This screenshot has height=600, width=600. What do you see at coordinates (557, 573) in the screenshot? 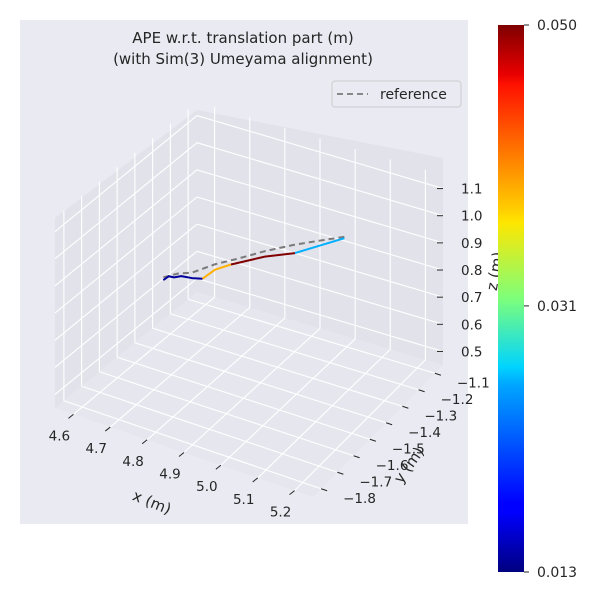
I see `colorbar-tick-label: 0.013` at bounding box center [557, 573].